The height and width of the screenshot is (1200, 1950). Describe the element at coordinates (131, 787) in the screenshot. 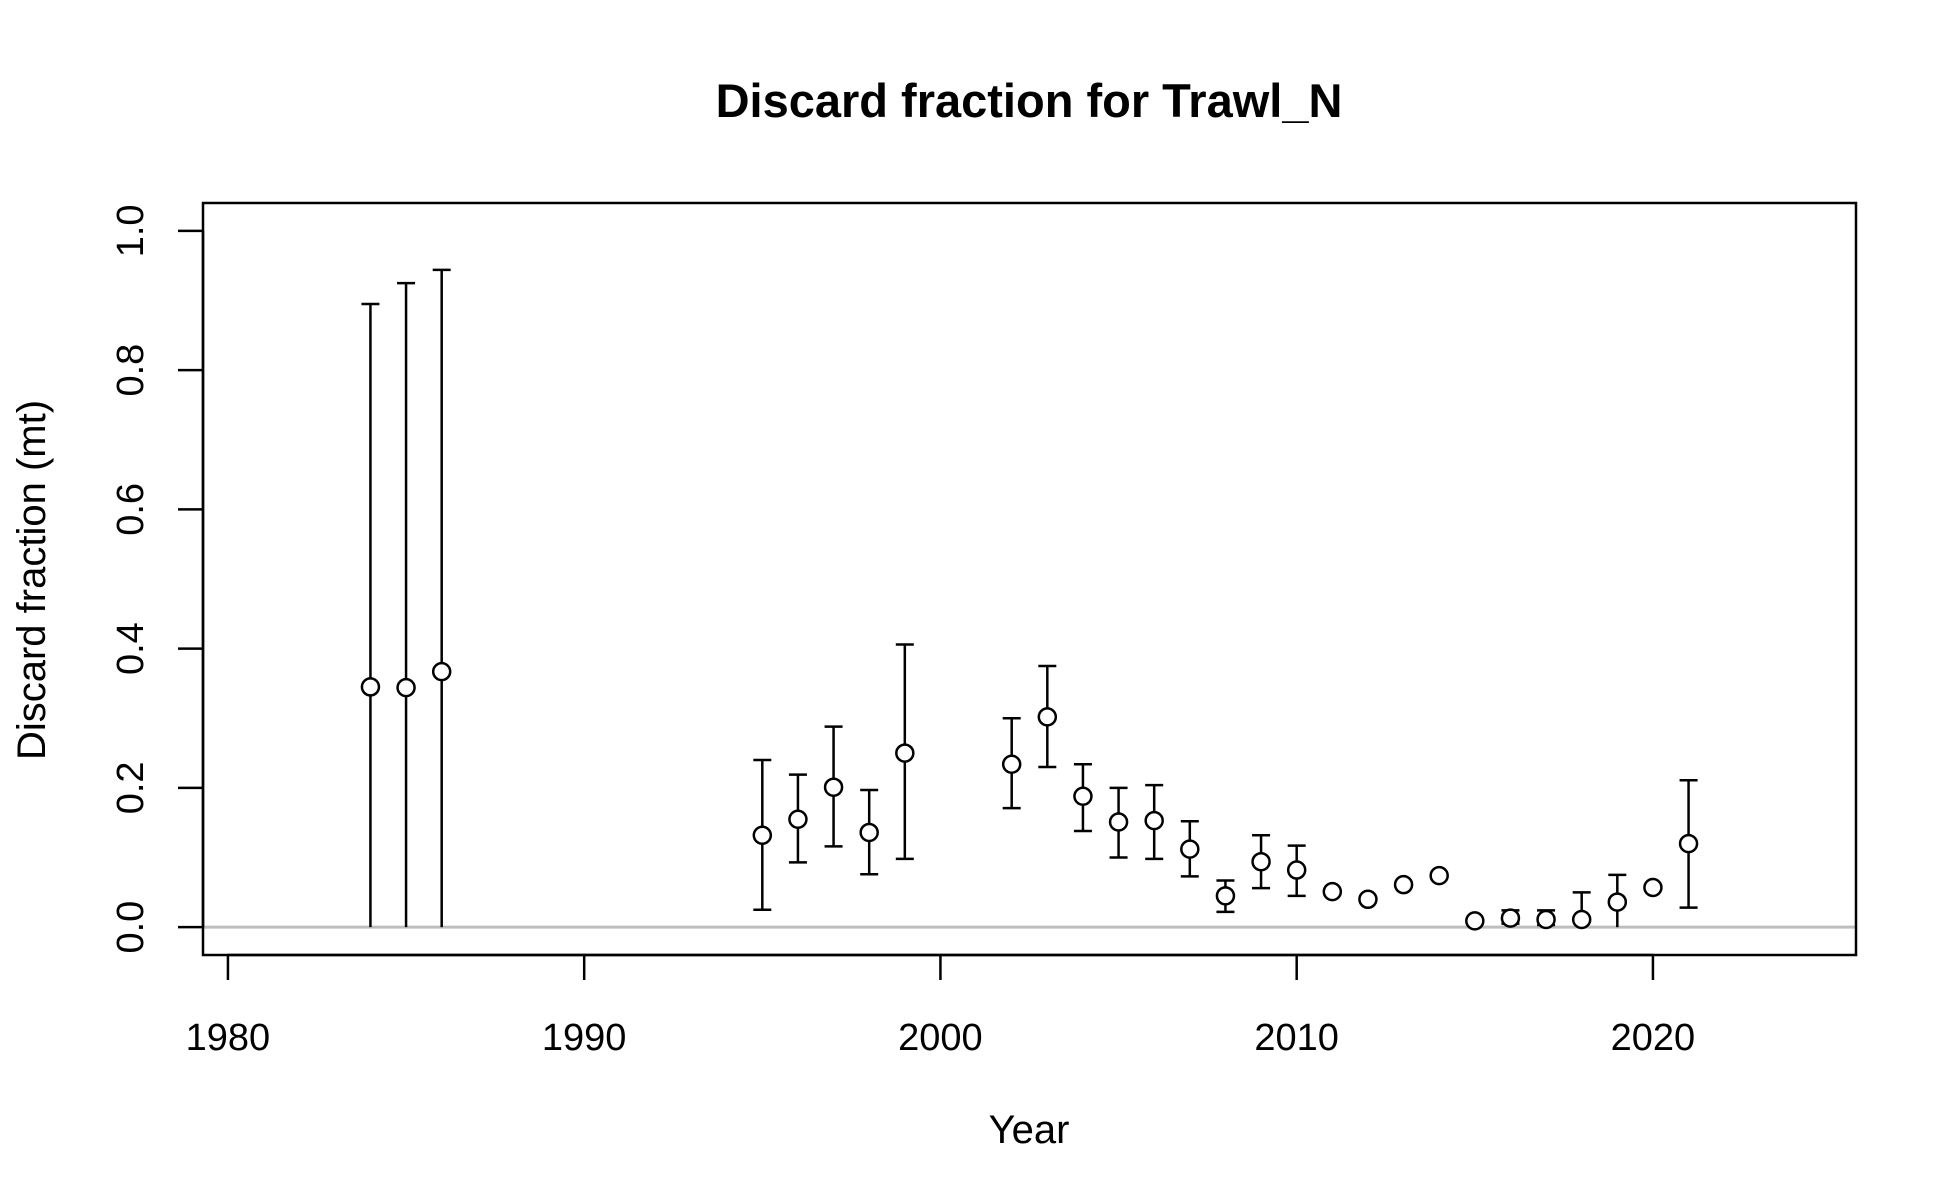

I see `y-tick-label: 0.2` at that location.